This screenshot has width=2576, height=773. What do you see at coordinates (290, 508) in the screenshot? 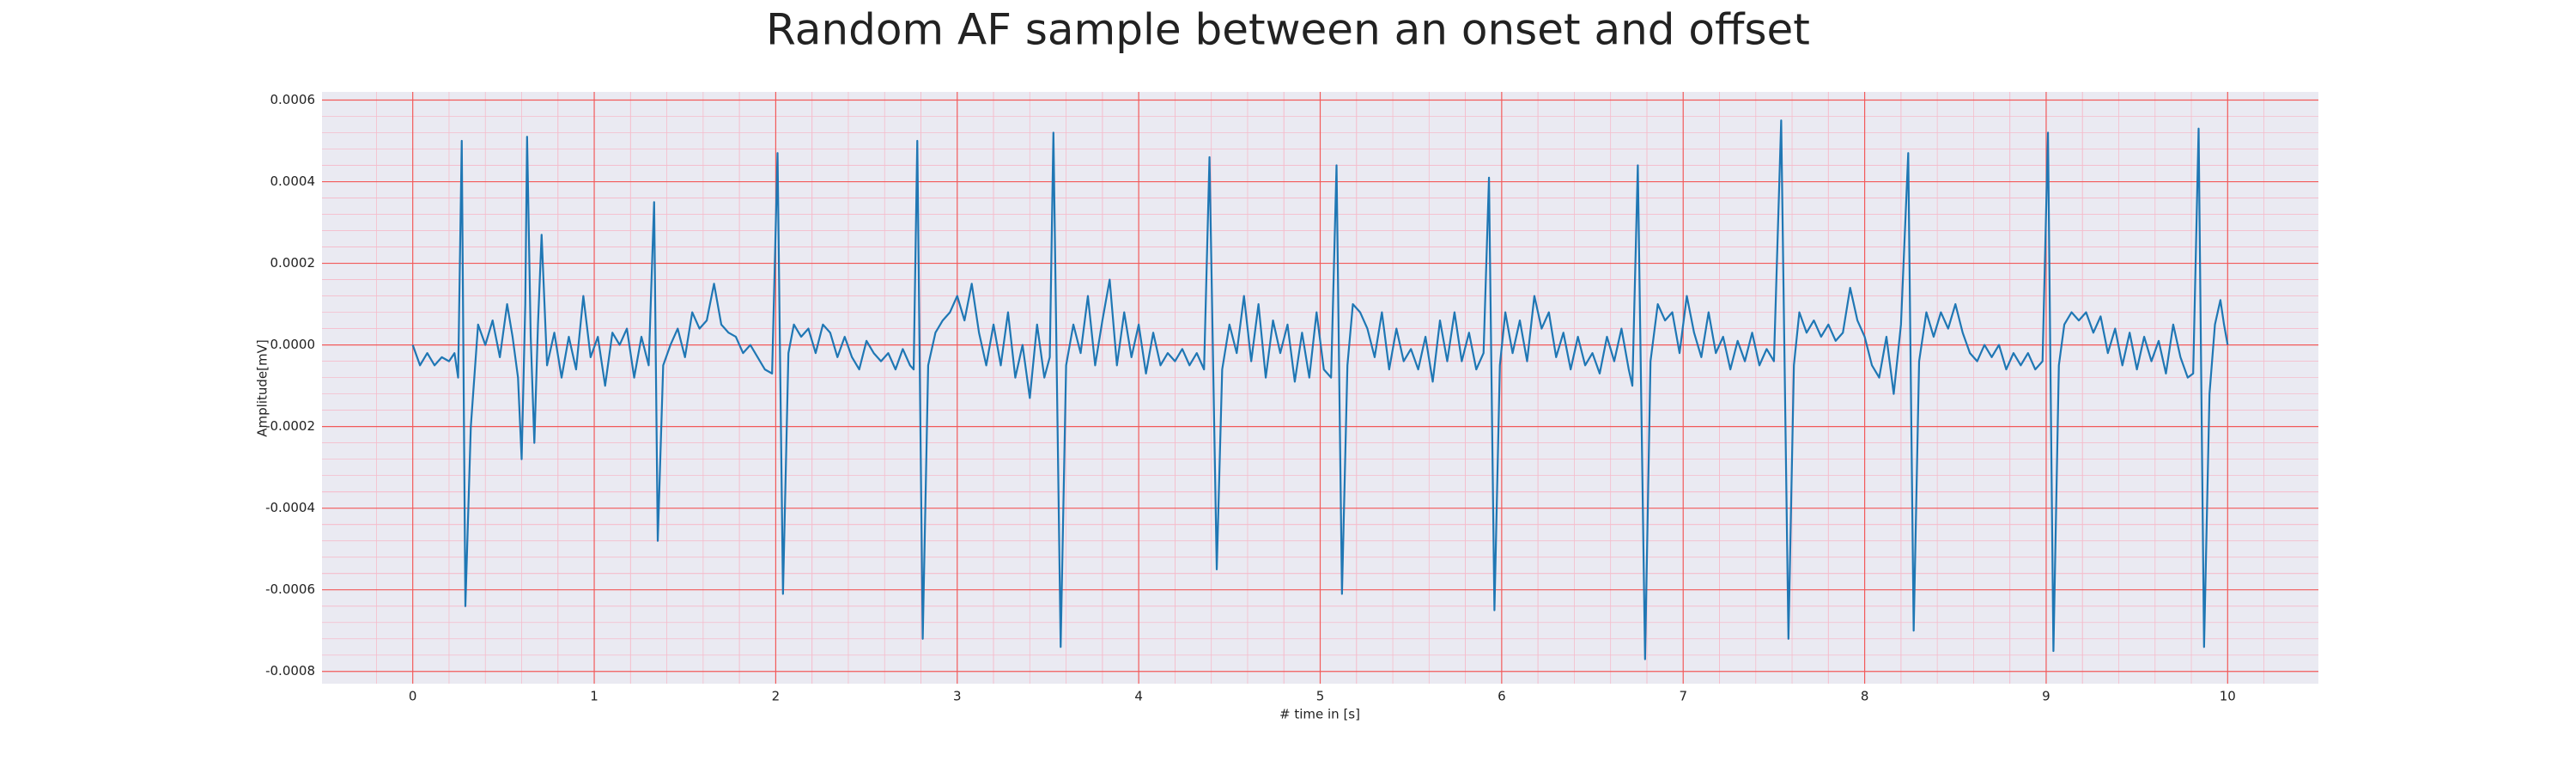
I see `y-tick-label: -0.0004` at bounding box center [290, 508].